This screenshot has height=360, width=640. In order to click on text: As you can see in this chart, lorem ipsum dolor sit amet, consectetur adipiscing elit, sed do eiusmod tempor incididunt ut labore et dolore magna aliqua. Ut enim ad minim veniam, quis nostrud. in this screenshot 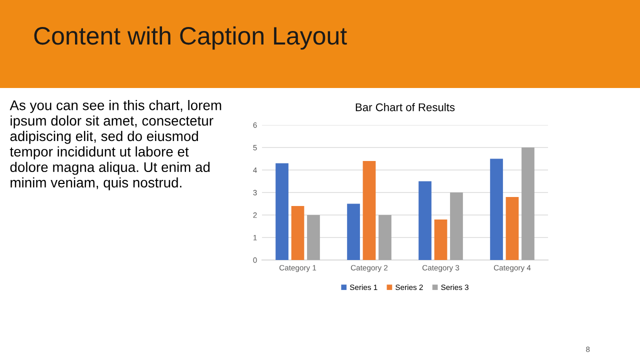, I will do `click(116, 145)`.